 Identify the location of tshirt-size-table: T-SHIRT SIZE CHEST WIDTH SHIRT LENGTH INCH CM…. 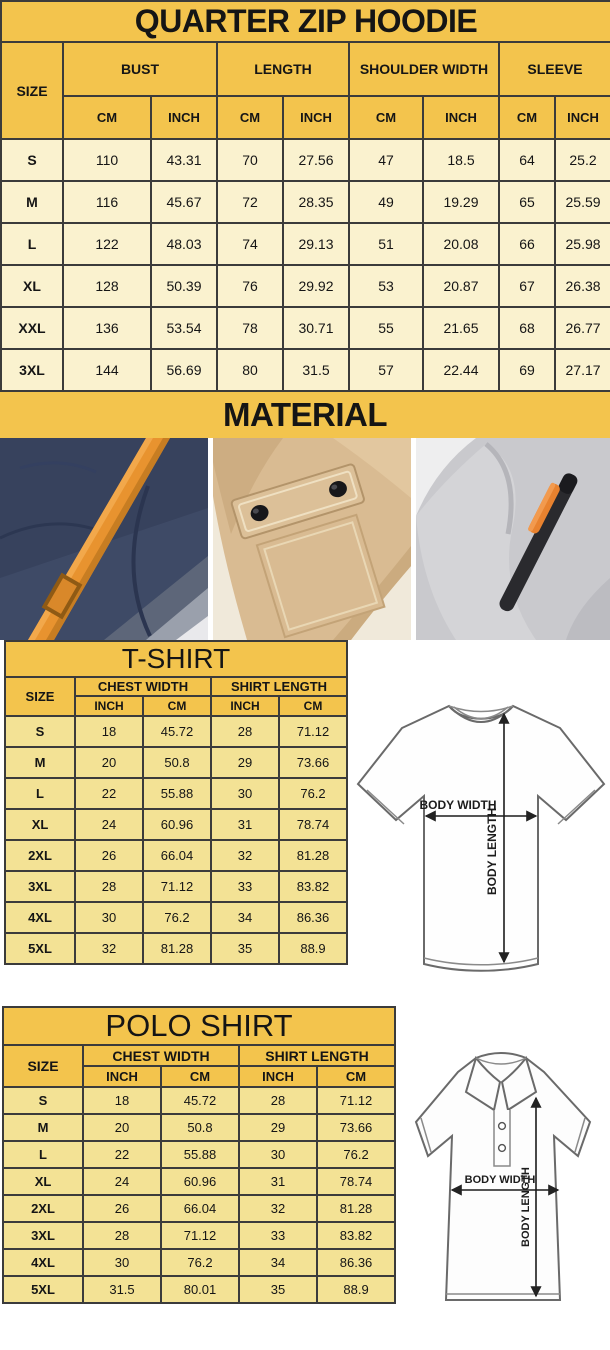
(176, 802).